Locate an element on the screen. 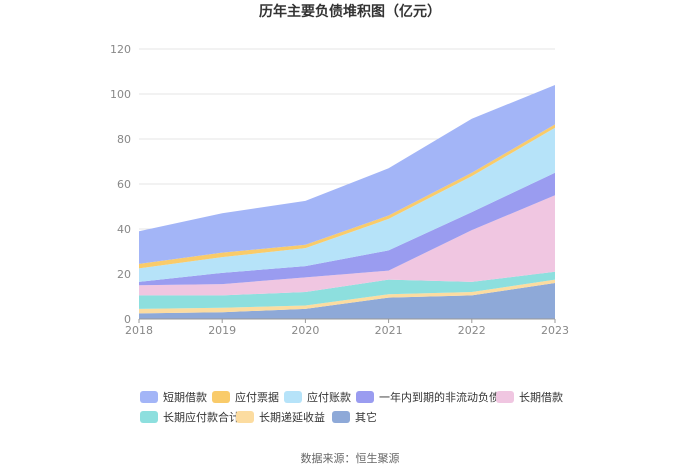  y-tick-label: 0 is located at coordinates (127, 319).